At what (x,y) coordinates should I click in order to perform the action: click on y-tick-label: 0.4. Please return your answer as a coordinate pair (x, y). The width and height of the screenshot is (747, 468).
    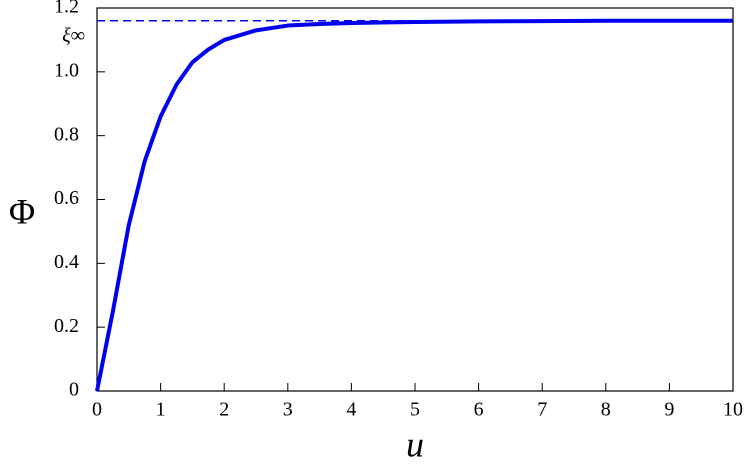
    Looking at the image, I should click on (66, 262).